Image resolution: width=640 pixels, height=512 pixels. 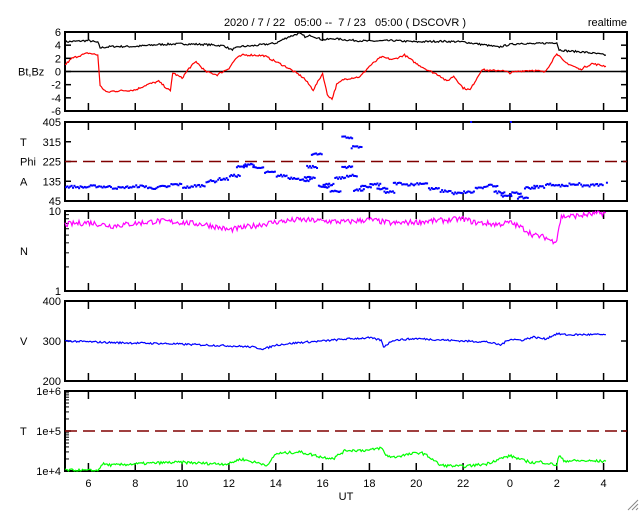 What do you see at coordinates (633, 505) in the screenshot?
I see `resize-grip-icon` at bounding box center [633, 505].